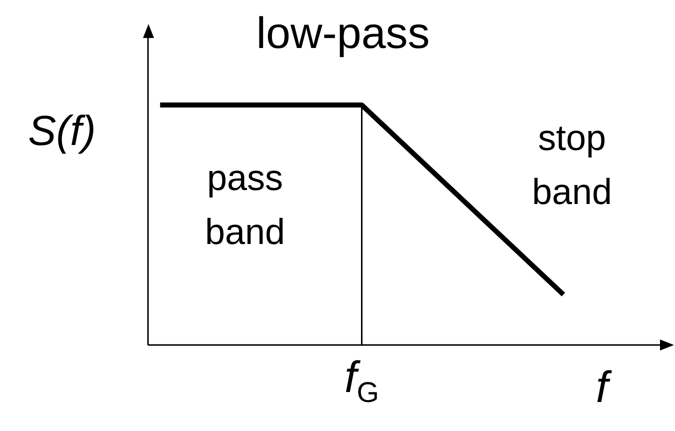 The image size is (675, 431). What do you see at coordinates (361, 381) in the screenshot?
I see `text: f$_{G}$` at bounding box center [361, 381].